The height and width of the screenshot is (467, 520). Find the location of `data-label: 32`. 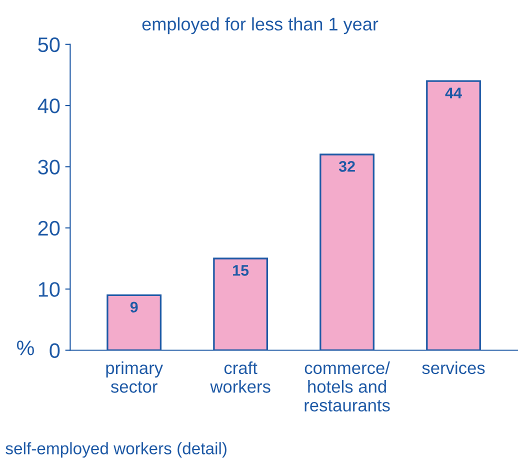

data-label: 32 is located at coordinates (346, 166).